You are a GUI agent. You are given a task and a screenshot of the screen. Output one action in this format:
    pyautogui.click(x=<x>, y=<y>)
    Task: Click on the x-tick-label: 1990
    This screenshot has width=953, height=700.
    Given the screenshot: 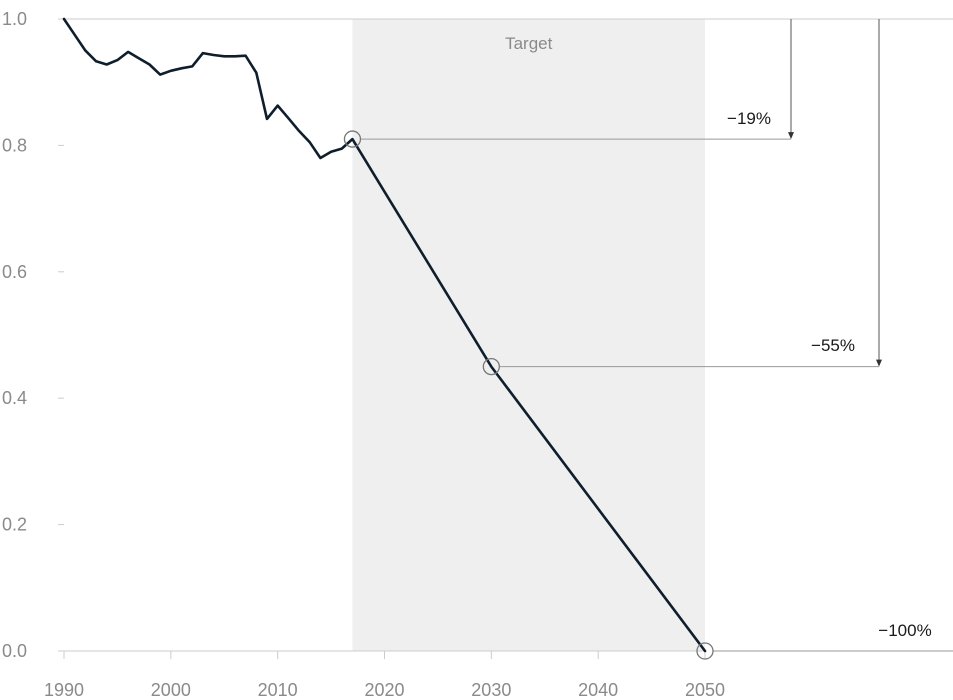 What is the action you would take?
    pyautogui.click(x=64, y=690)
    